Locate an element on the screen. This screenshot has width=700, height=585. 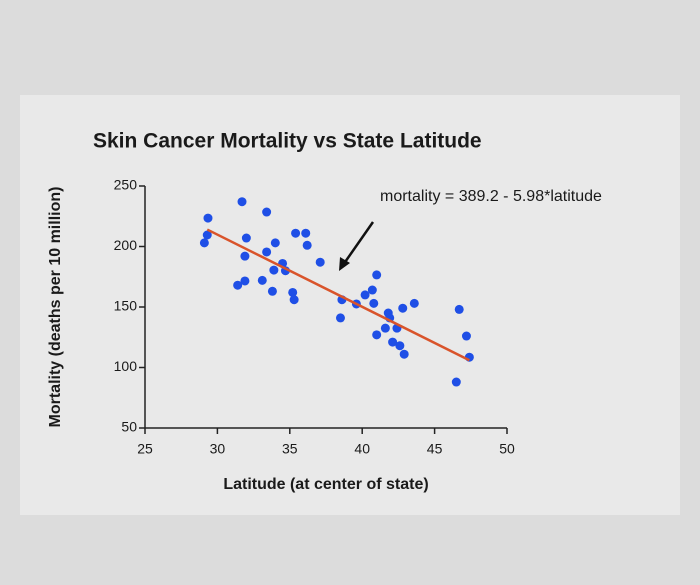
y-tick-label: 50 is located at coordinates (129, 427).